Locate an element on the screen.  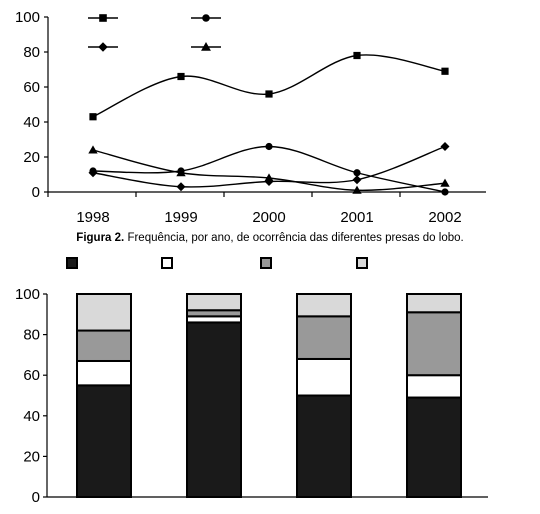
line-chart-y-tick-label: 0 is located at coordinates (36, 192).